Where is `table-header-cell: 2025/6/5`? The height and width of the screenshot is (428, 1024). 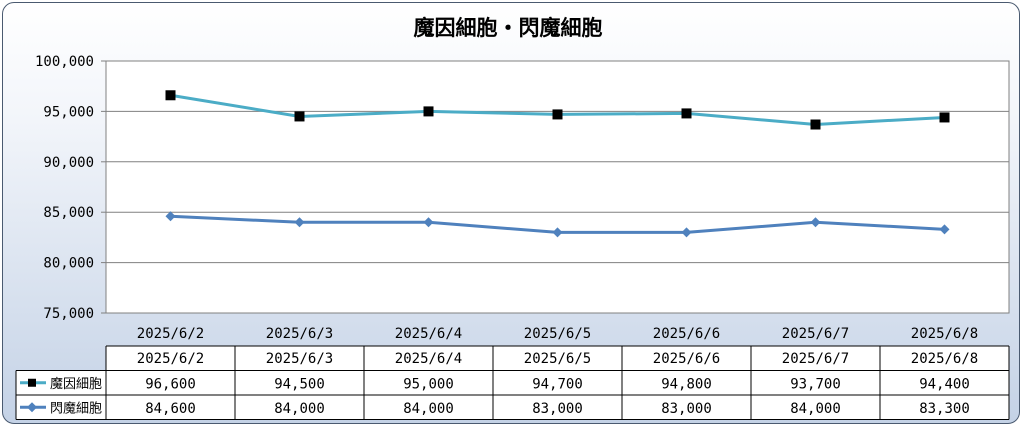
table-header-cell: 2025/6/5 is located at coordinates (557, 359).